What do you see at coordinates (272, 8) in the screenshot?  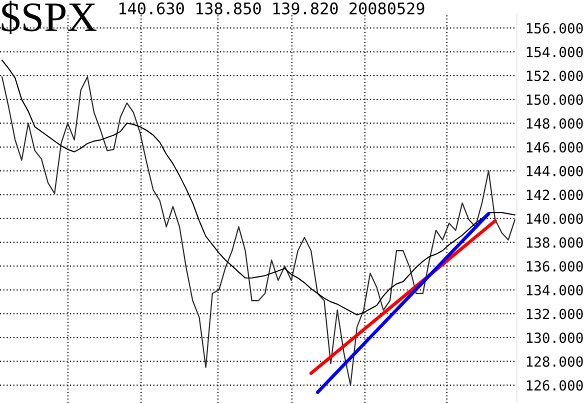 I see `chart-subtitle: 140.630 138.850 139.820 20080529` at bounding box center [272, 8].